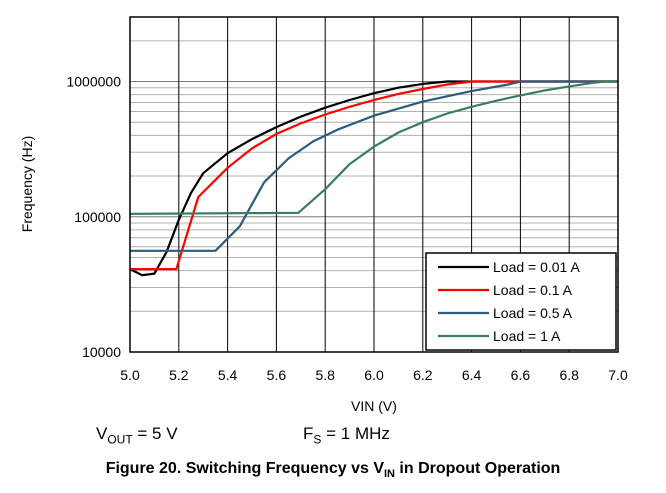 The height and width of the screenshot is (493, 666). What do you see at coordinates (130, 375) in the screenshot?
I see `x-tick-label: 5.0` at bounding box center [130, 375].